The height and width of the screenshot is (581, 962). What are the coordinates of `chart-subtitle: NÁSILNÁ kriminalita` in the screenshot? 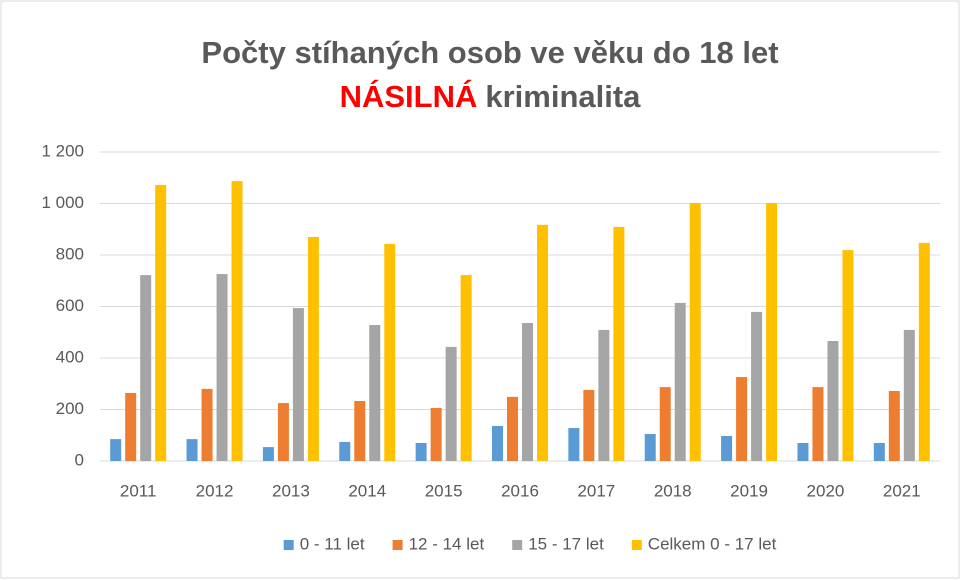 It's located at (491, 96).